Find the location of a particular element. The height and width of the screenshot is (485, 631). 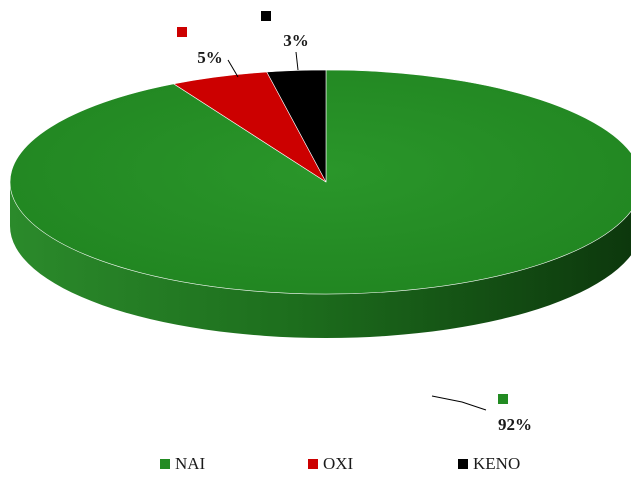

pie-slice-keno is located at coordinates (296, 126).